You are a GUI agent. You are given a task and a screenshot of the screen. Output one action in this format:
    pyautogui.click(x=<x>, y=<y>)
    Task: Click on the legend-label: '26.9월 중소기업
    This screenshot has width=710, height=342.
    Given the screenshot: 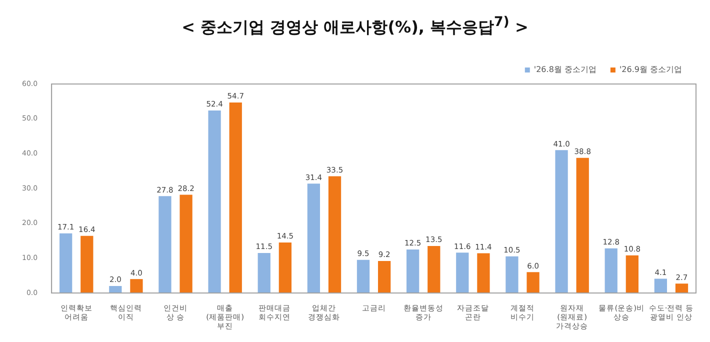 What is the action you would take?
    pyautogui.click(x=650, y=69)
    